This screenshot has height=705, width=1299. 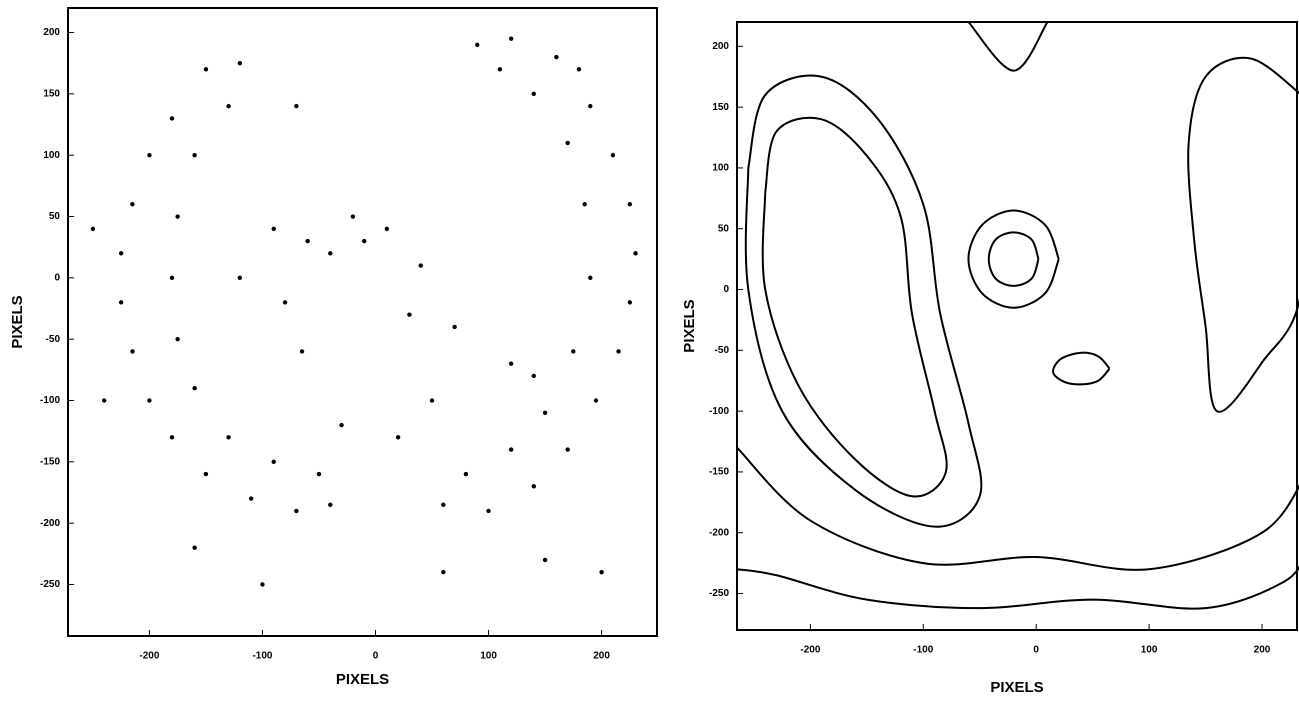 What do you see at coordinates (376, 656) in the screenshot?
I see `x-tick-label: 0` at bounding box center [376, 656].